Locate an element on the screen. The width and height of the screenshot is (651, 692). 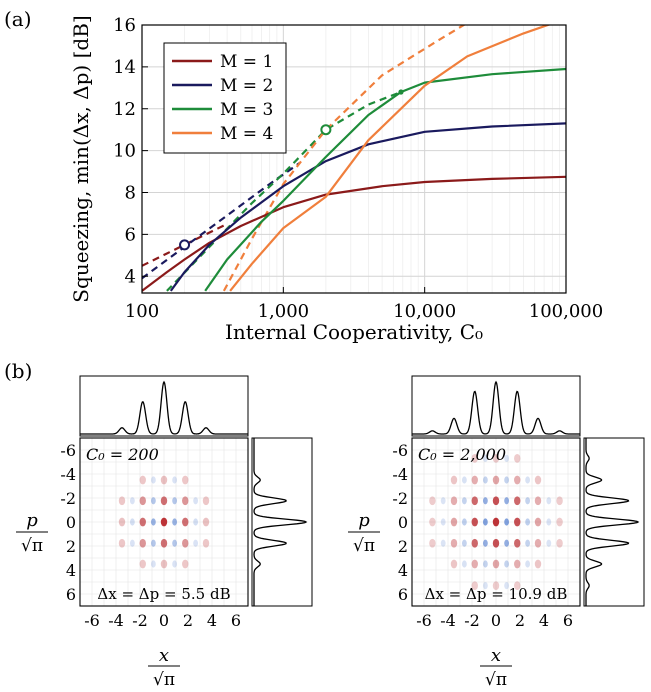
legend-label: M = 1 is located at coordinates (246, 62).